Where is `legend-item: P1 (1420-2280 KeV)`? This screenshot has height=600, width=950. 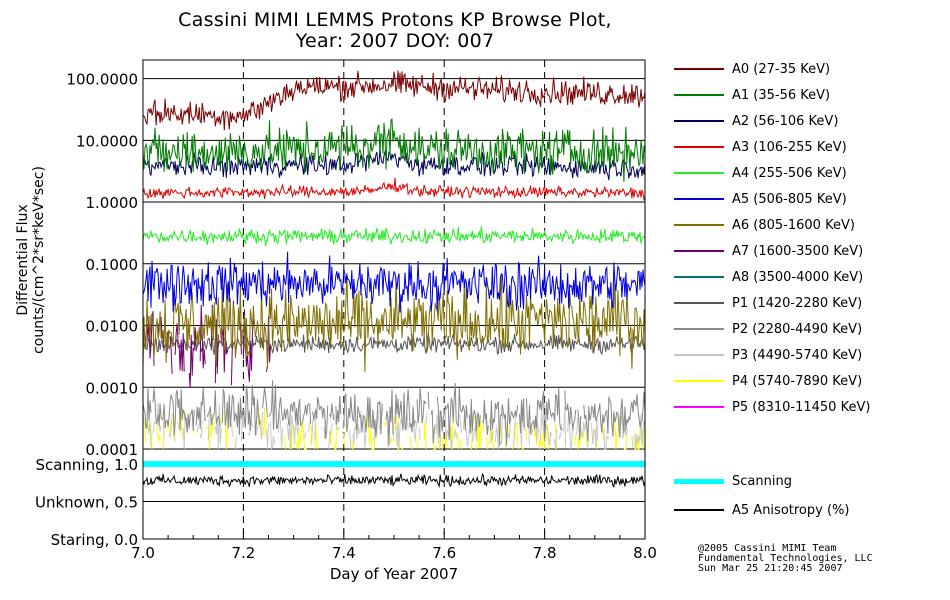
legend-item: P1 (1420-2280 KeV) is located at coordinates (768, 303).